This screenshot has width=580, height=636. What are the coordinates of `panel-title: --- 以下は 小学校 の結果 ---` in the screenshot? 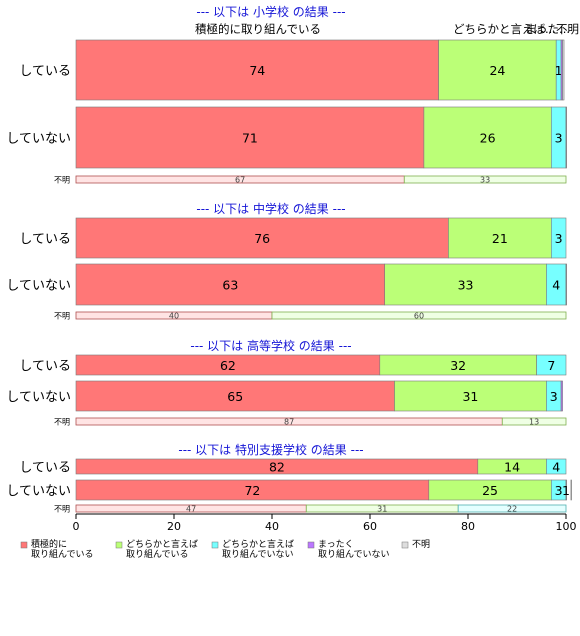 It's located at (270, 11).